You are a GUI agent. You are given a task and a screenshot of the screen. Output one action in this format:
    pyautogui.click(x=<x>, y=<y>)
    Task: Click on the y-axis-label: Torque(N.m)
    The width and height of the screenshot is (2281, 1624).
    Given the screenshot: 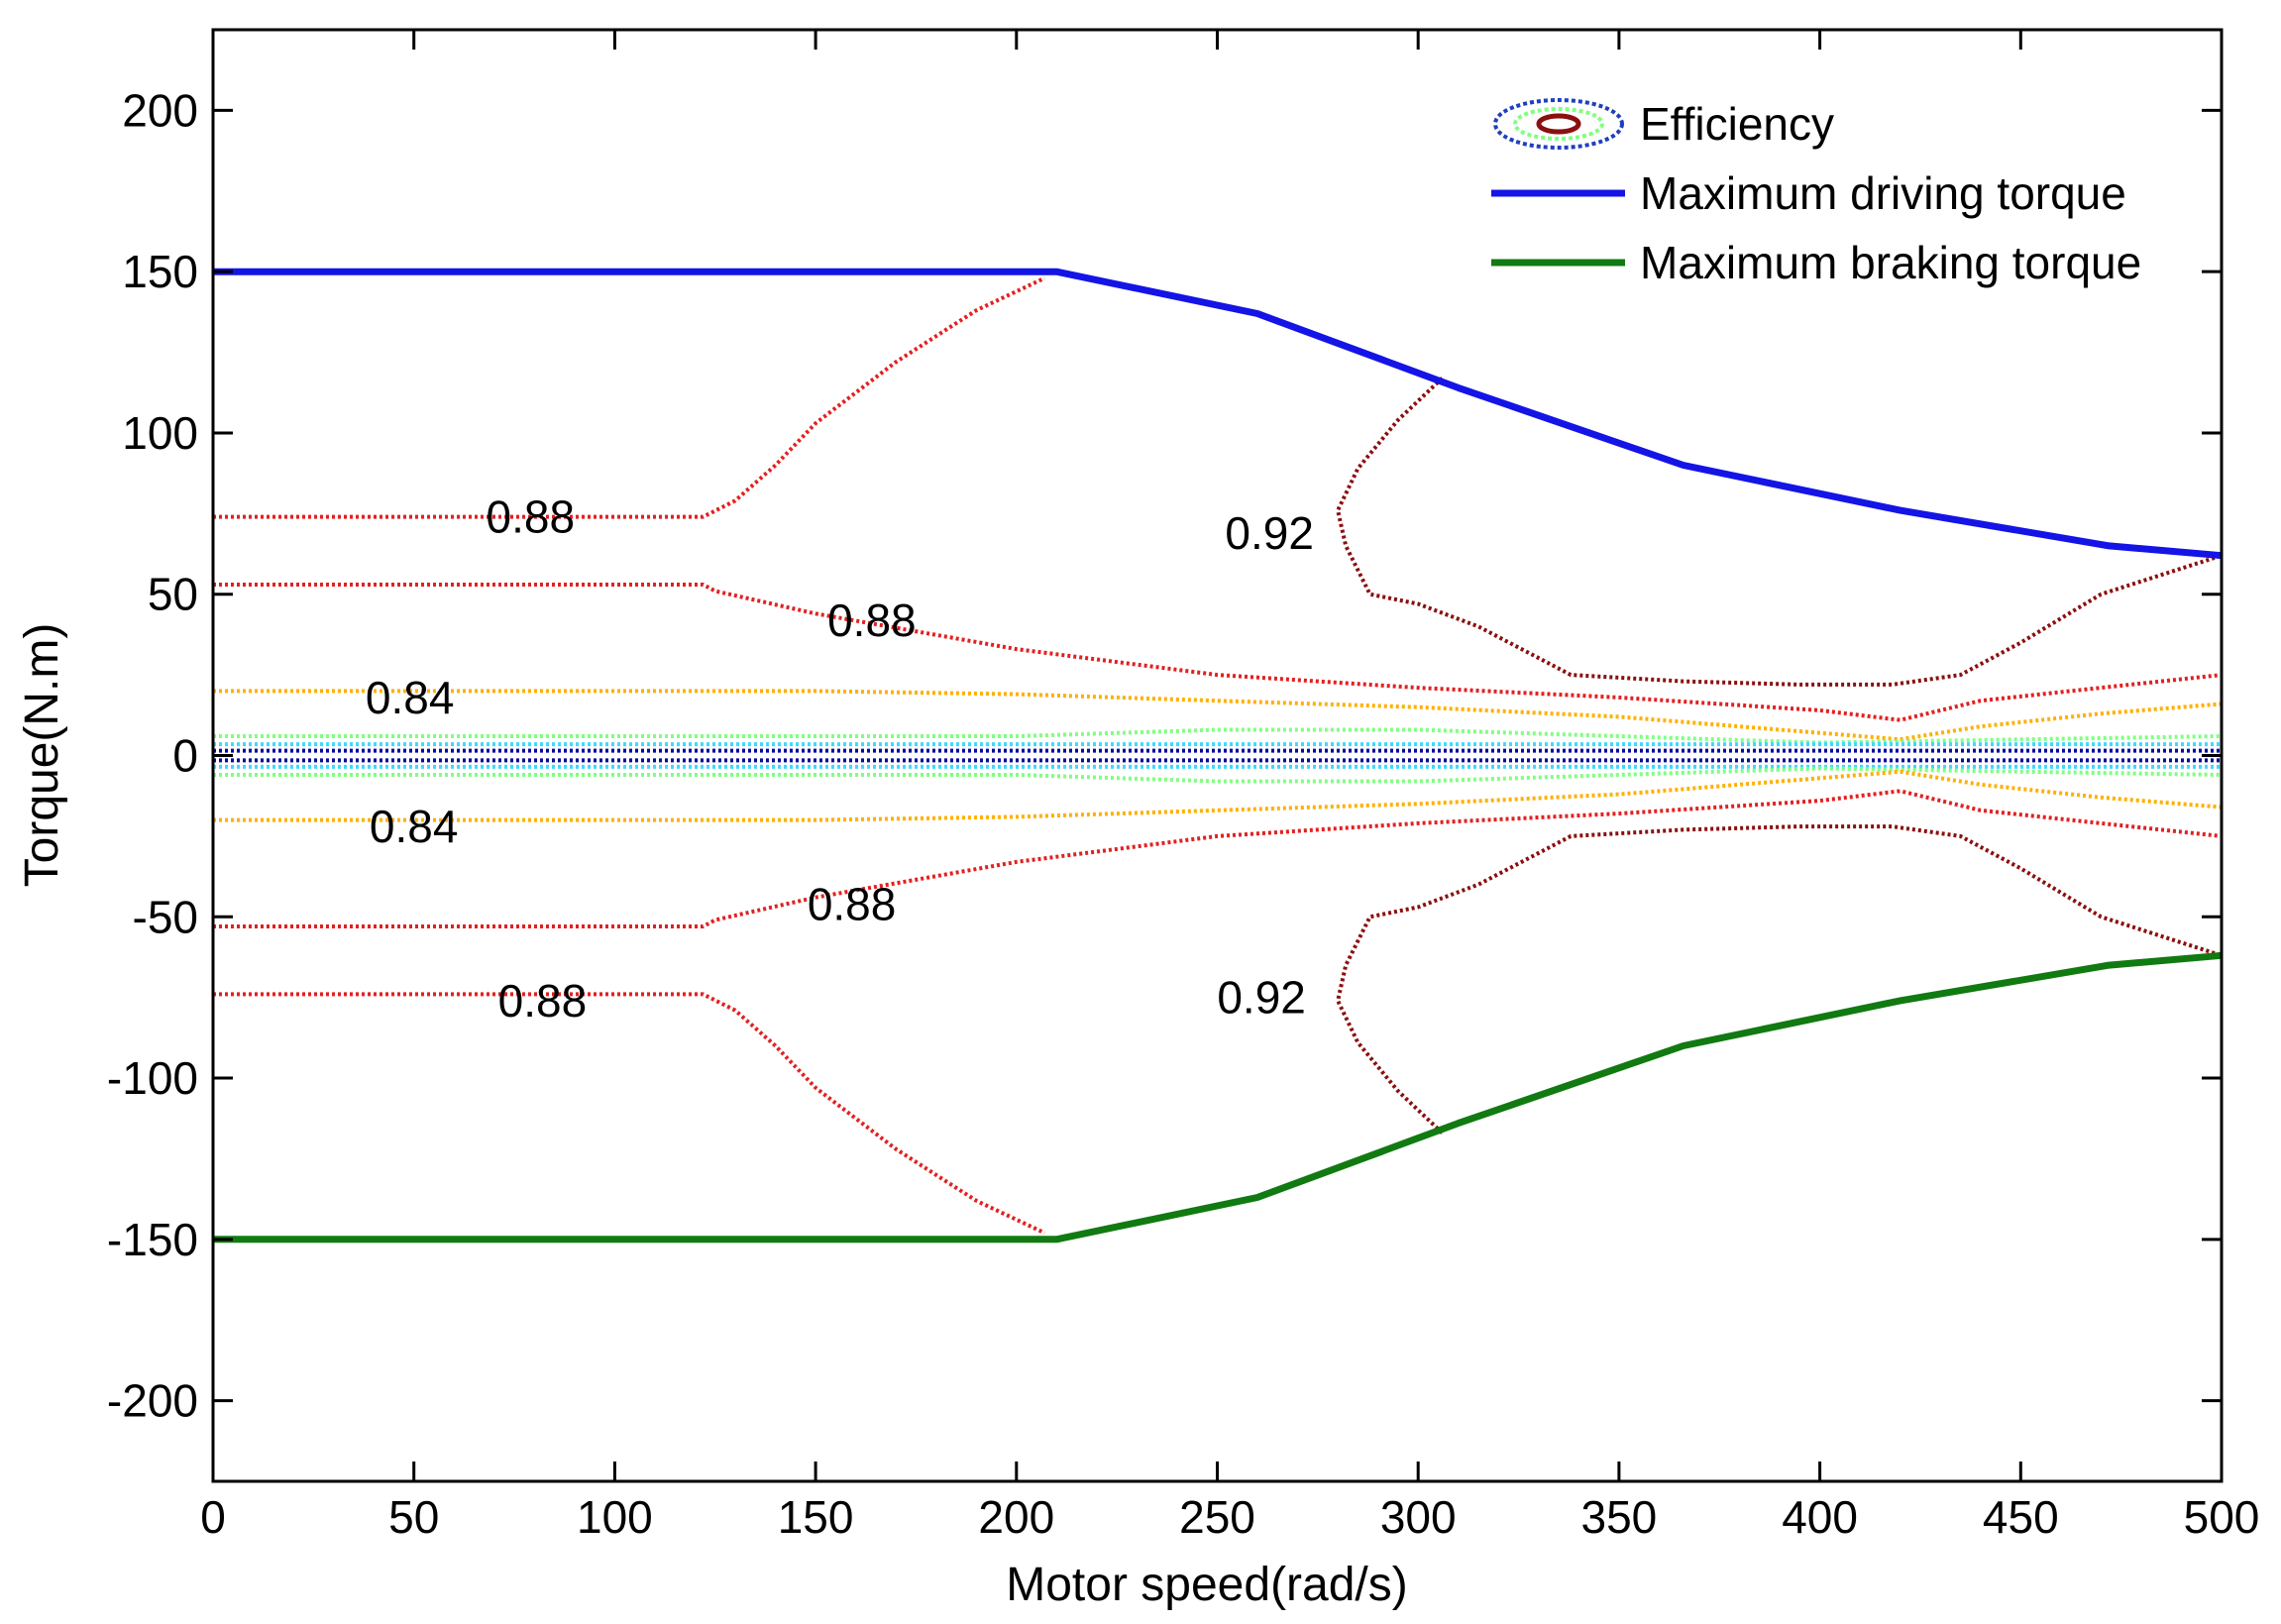 What is the action you would take?
    pyautogui.click(x=42, y=755)
    